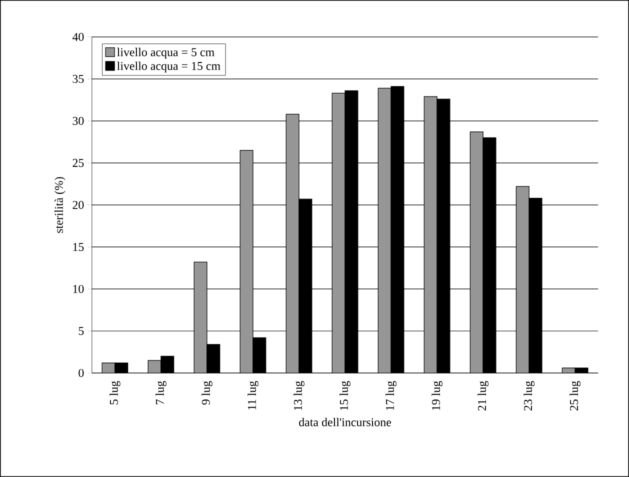 The height and width of the screenshot is (477, 629). Describe the element at coordinates (161, 392) in the screenshot. I see `x-tick-label: 7 lug` at that location.